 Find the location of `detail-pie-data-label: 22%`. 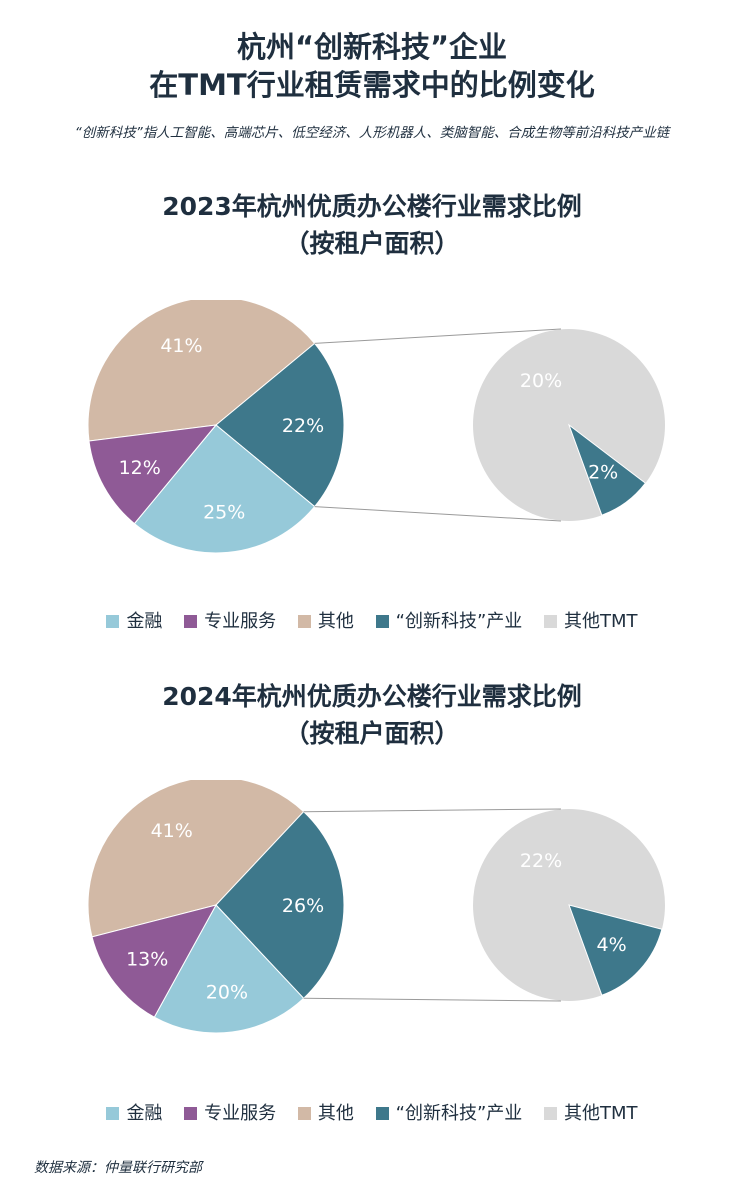

detail-pie-data-label: 22% is located at coordinates (541, 861).